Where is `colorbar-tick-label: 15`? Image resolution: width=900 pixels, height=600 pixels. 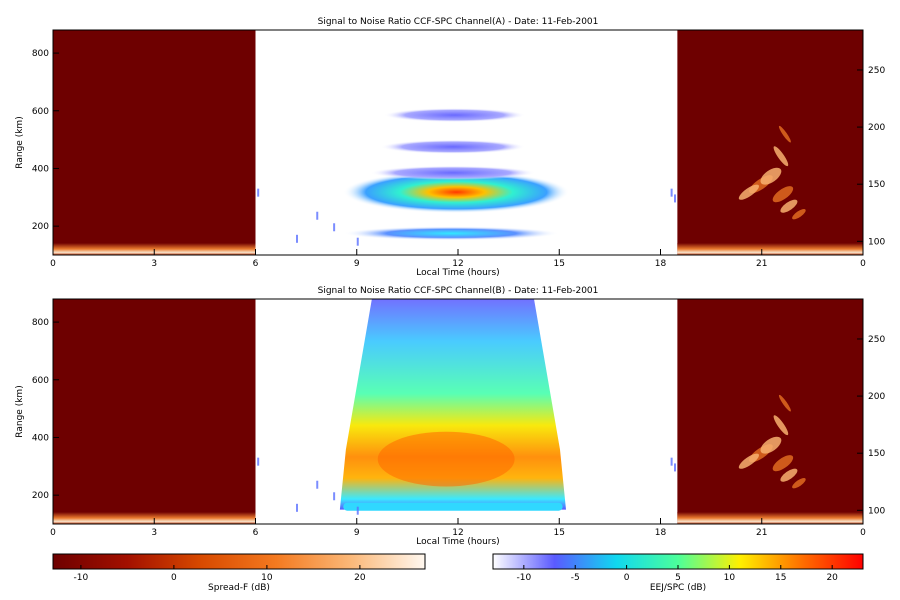 colorbar-tick-label: 15 is located at coordinates (780, 578).